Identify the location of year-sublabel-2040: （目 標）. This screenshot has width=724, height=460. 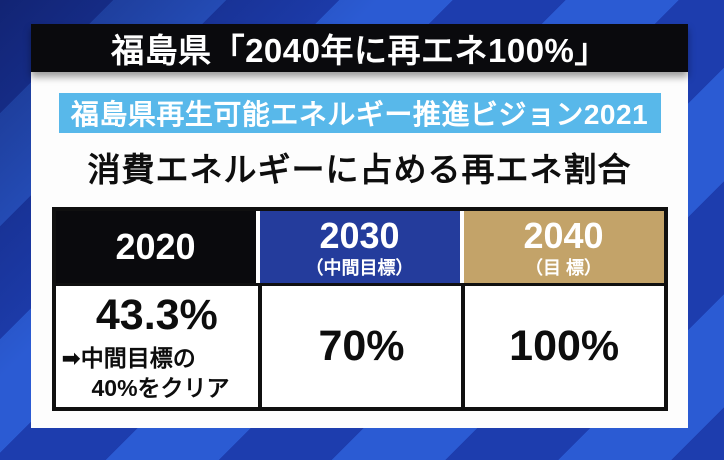
(563, 267).